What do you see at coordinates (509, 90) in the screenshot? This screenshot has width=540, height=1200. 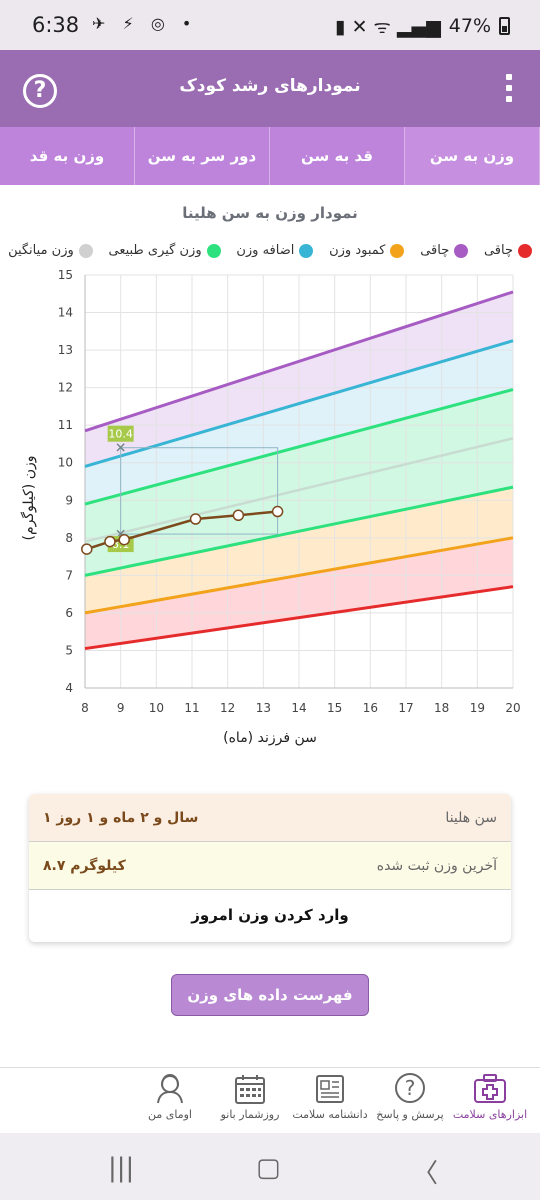 I see `kebab-menu-icon` at bounding box center [509, 90].